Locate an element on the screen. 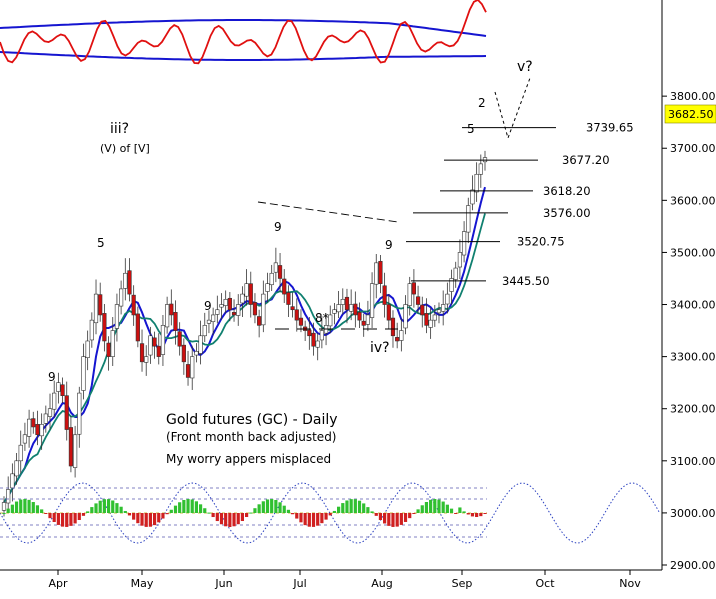  level-label: 3739.65 is located at coordinates (610, 128).